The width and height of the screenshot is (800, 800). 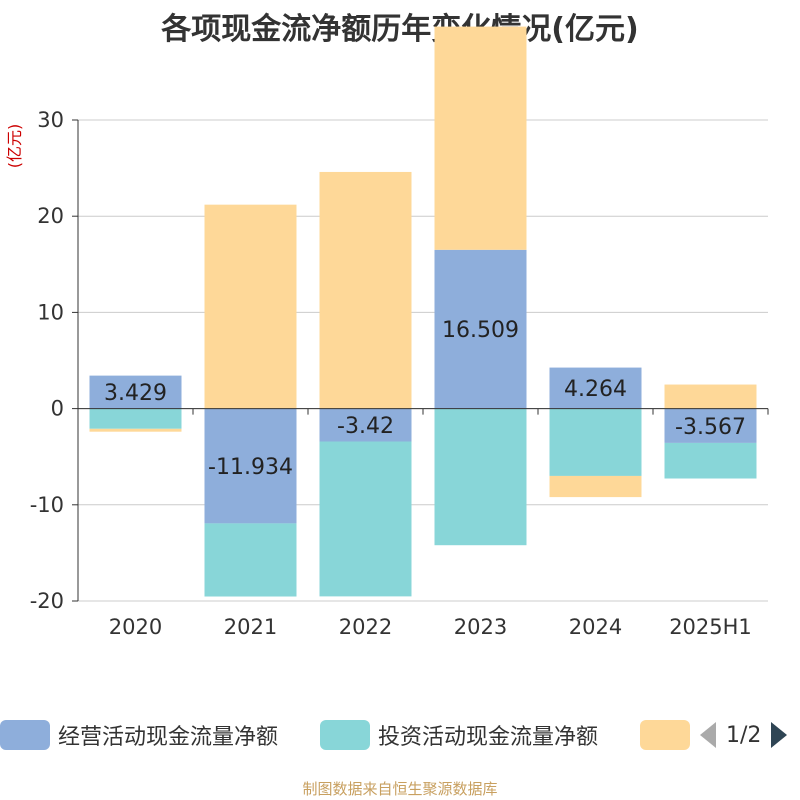 What do you see at coordinates (25, 735) in the screenshot?
I see `legend-swatch-operating` at bounding box center [25, 735].